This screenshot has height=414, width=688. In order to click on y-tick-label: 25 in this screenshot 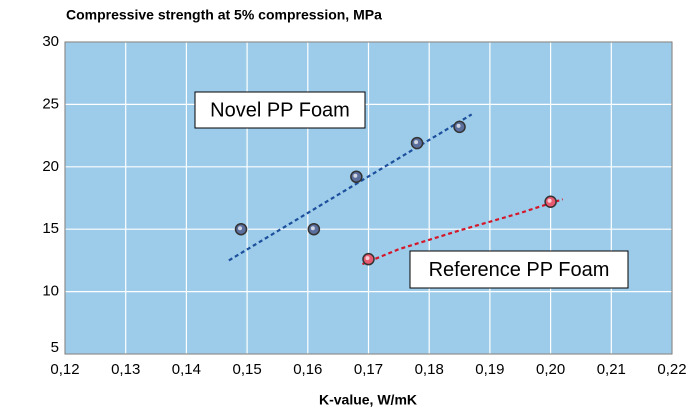, I will do `click(50, 103)`.